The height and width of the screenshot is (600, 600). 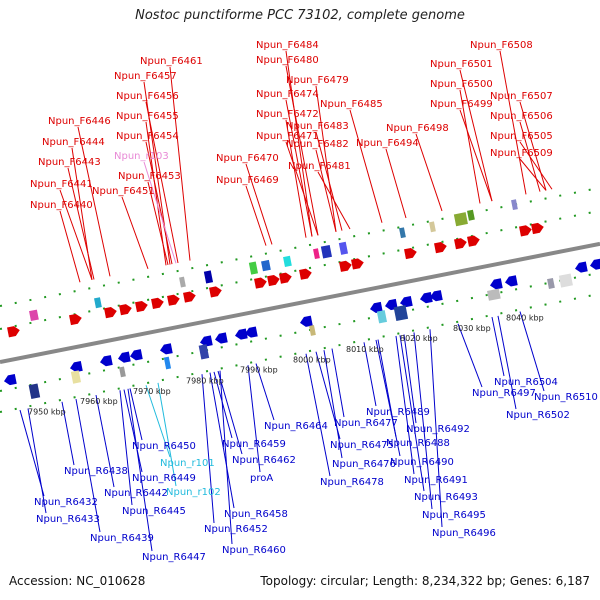 What do you see at coordinates (387, 143) in the screenshot?
I see `forward-gene-label-33: Npun_F6494` at bounding box center [387, 143].